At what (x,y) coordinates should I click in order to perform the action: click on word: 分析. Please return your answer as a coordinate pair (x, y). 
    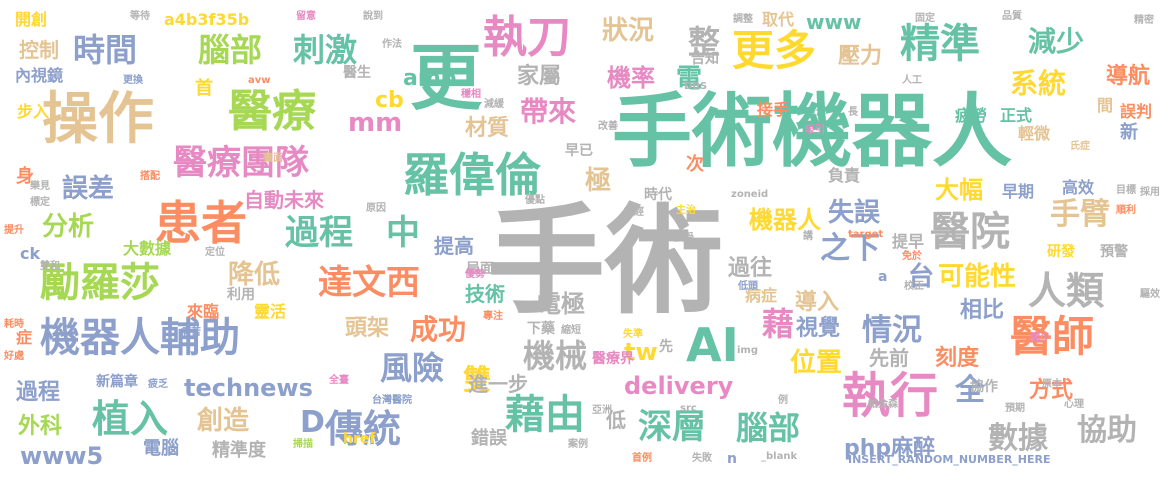
    Looking at the image, I should click on (68, 227).